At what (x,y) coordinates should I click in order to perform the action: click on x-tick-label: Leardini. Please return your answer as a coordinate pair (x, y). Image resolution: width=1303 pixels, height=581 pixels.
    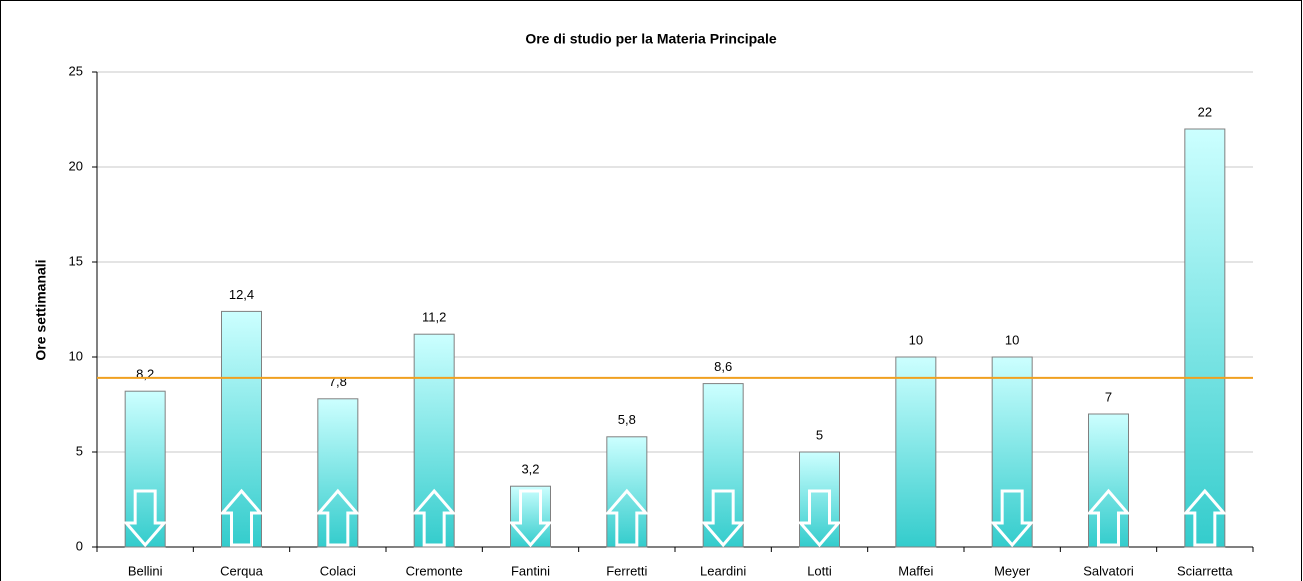
    Looking at the image, I should click on (723, 570).